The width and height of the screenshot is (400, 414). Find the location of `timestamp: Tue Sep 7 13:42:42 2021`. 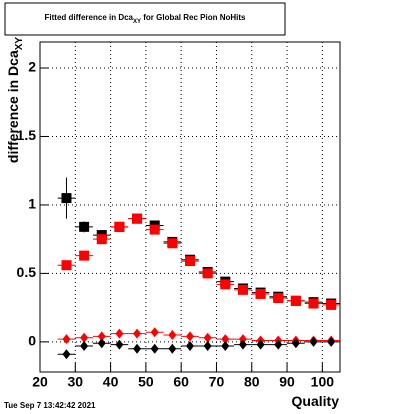

timestamp: Tue Sep 7 13:42:42 2021 is located at coordinates (50, 405).